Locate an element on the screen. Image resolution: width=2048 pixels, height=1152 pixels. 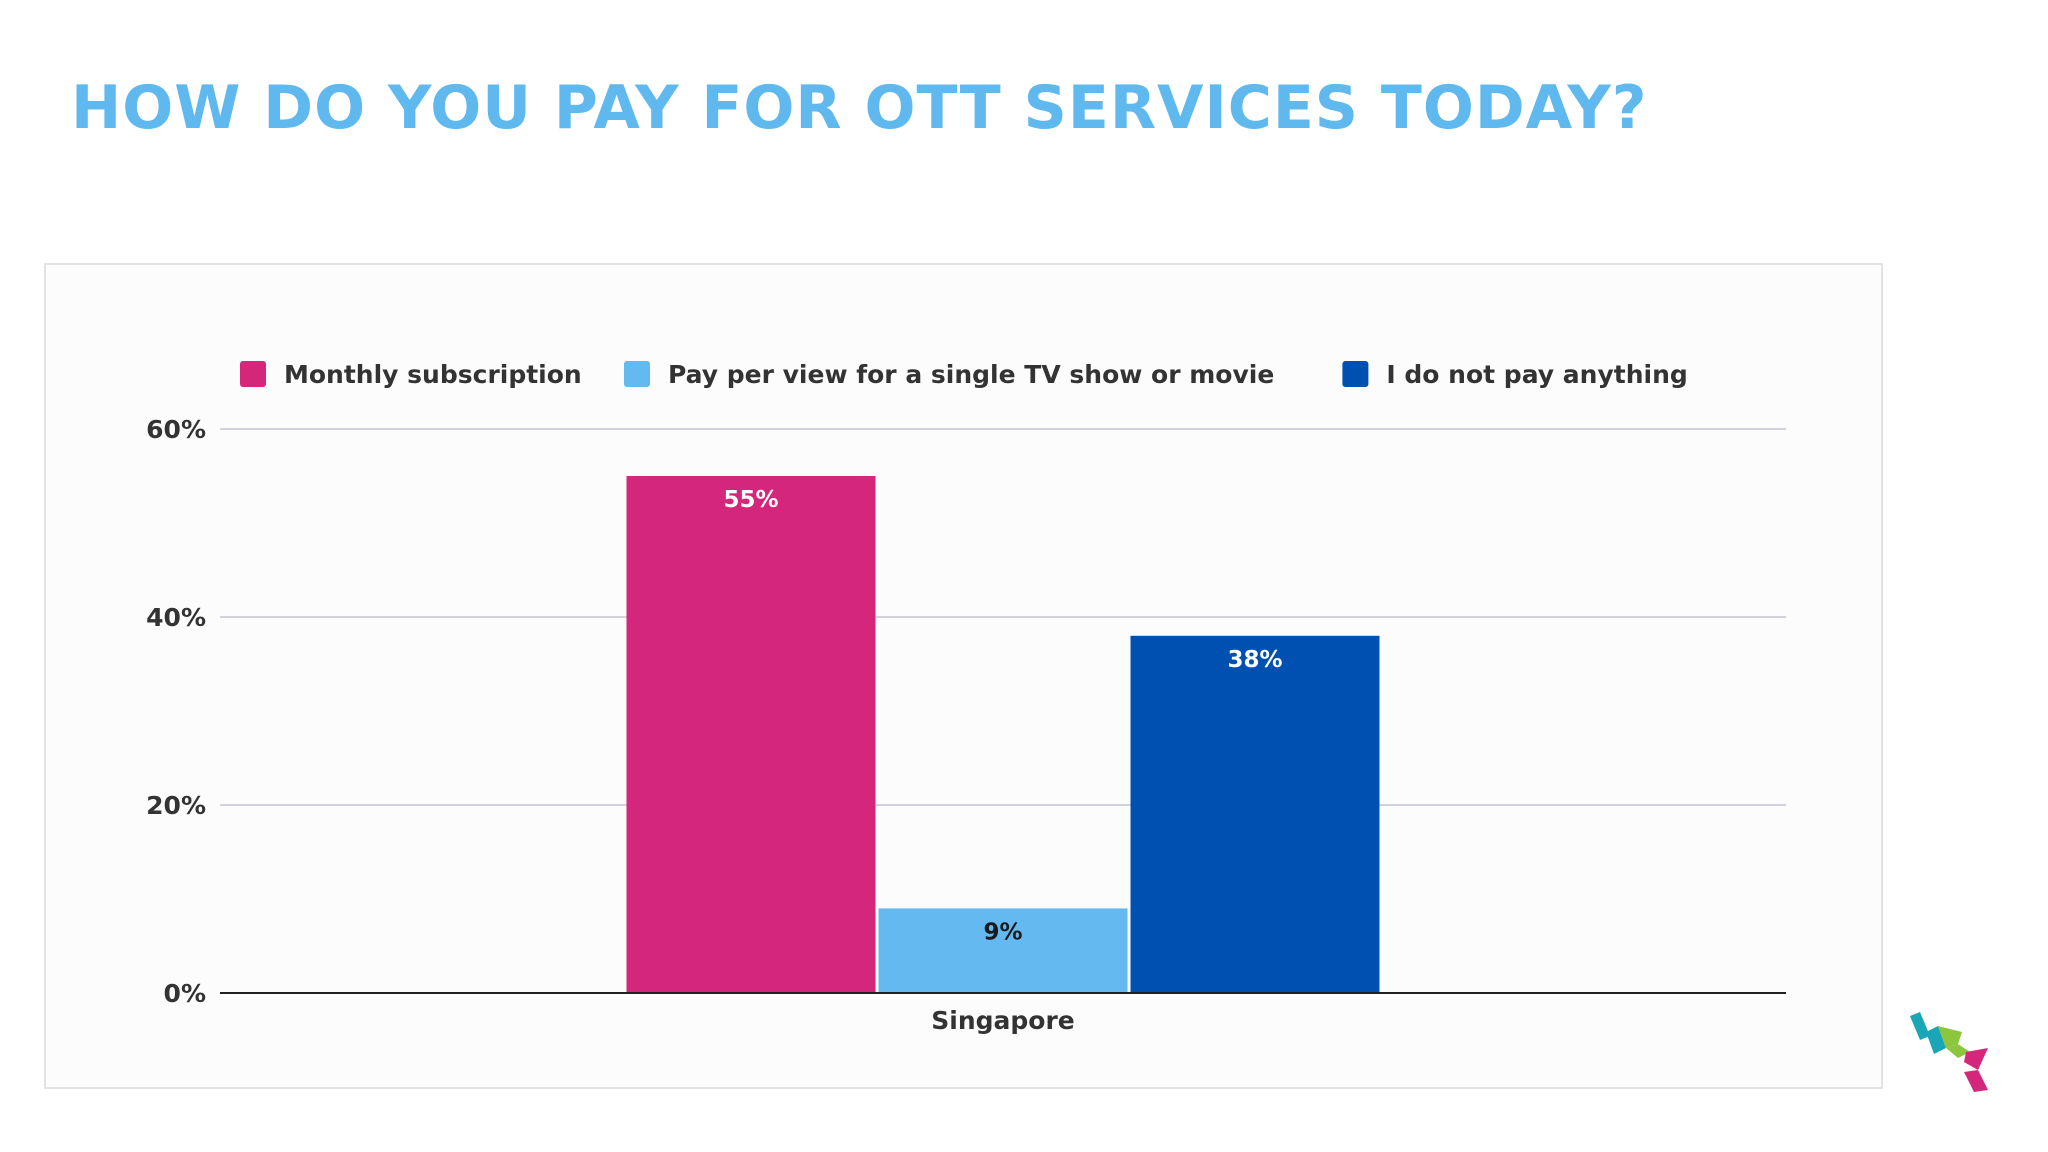
y-tick-label: 60% is located at coordinates (176, 429).